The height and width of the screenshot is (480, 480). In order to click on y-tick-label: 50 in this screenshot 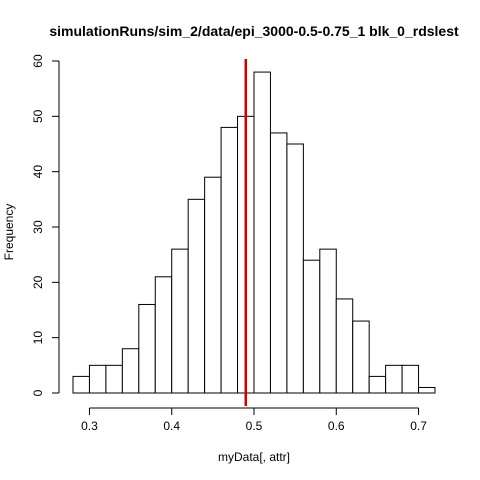, I will do `click(38, 116)`.